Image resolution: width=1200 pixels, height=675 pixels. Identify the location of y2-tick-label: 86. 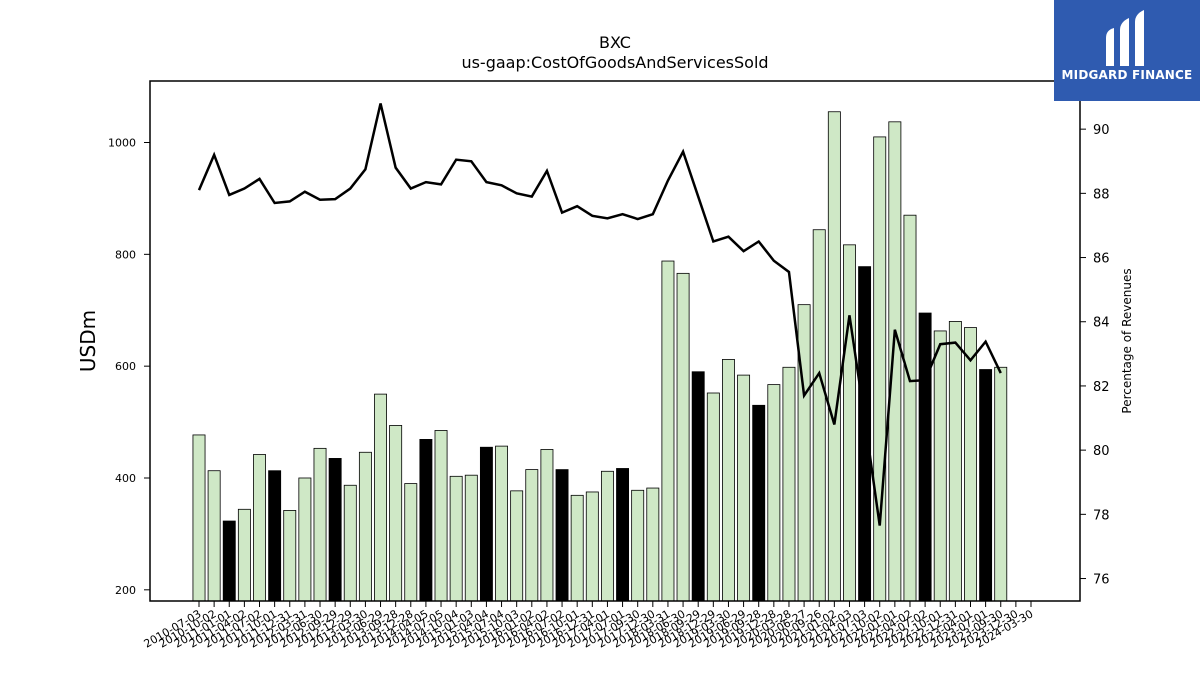
(1101, 259).